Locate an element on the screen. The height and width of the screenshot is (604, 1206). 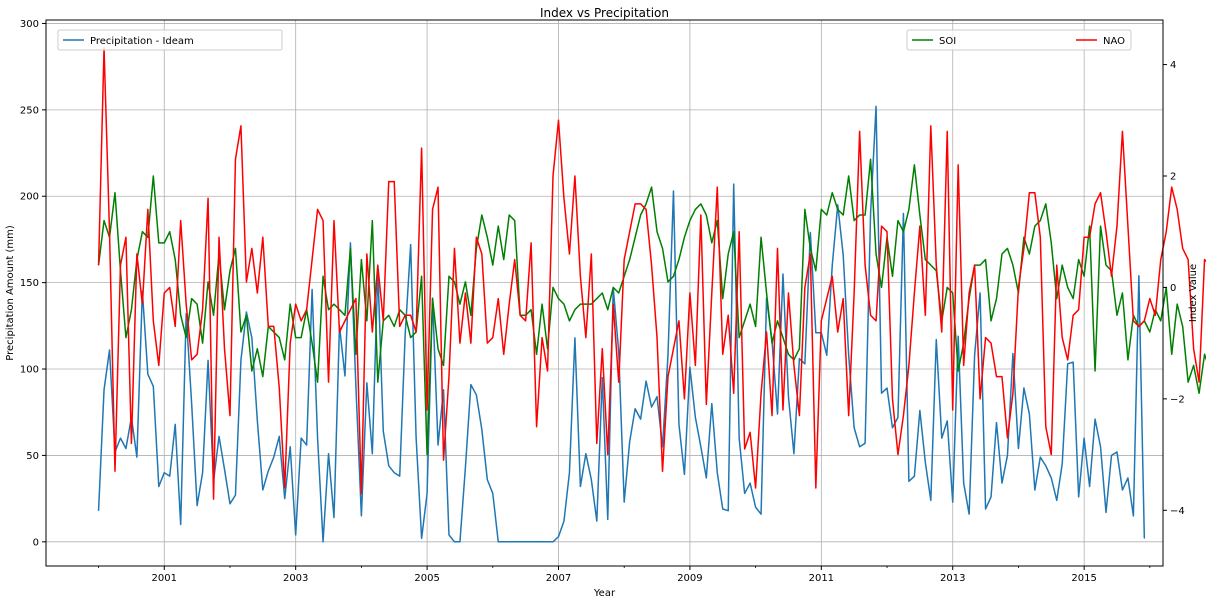
legend-left-box is located at coordinates (170, 40).